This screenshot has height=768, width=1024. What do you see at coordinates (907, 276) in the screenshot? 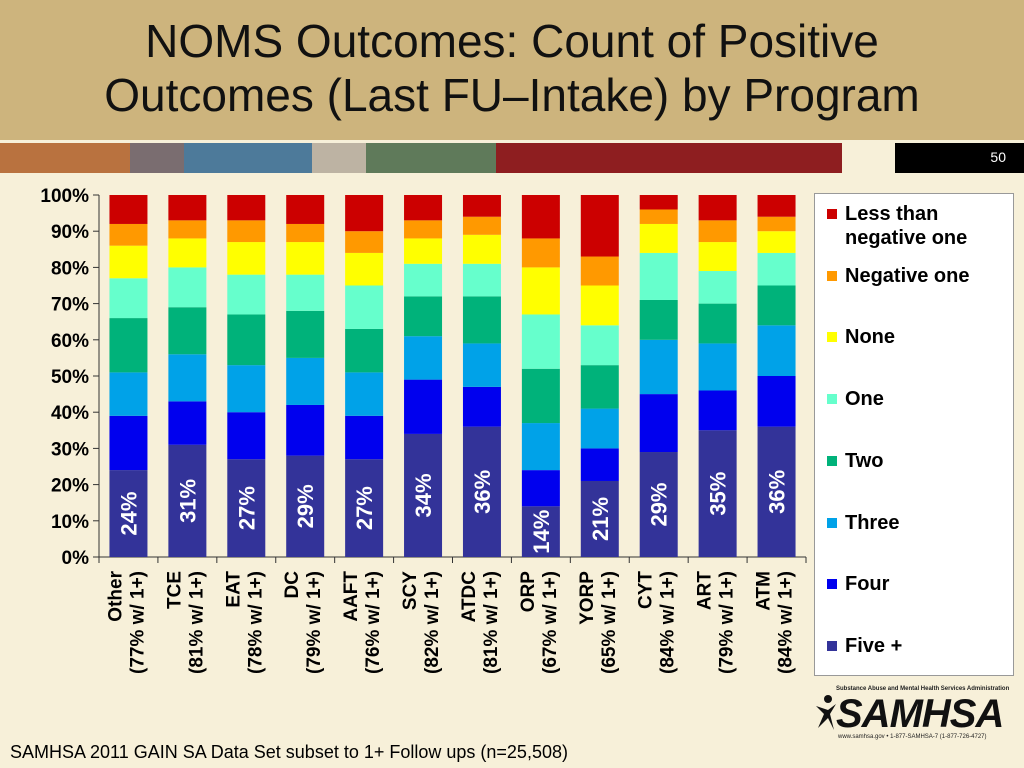
I see `legend-label: Negative one` at bounding box center [907, 276].